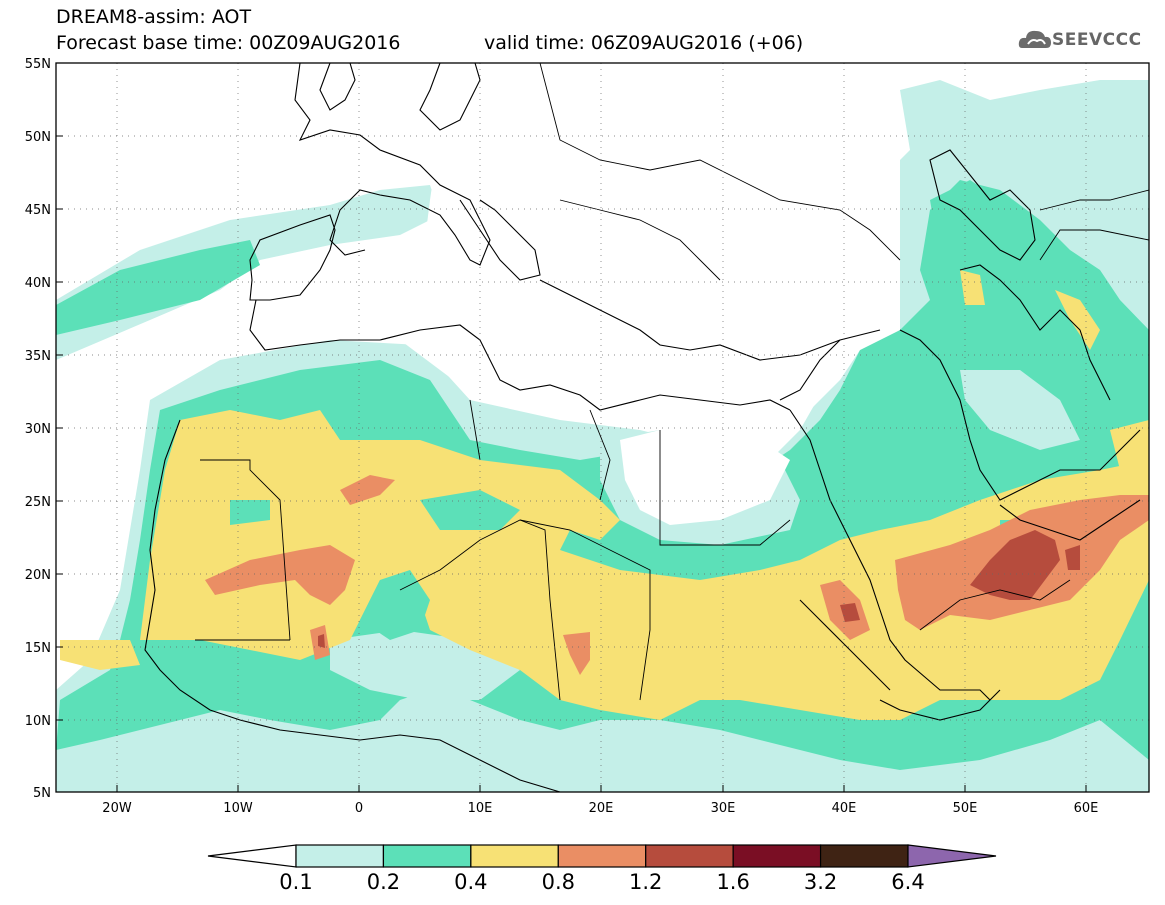 The height and width of the screenshot is (905, 1165). Describe the element at coordinates (1086, 808) in the screenshot. I see `lon-label: 60E` at that location.